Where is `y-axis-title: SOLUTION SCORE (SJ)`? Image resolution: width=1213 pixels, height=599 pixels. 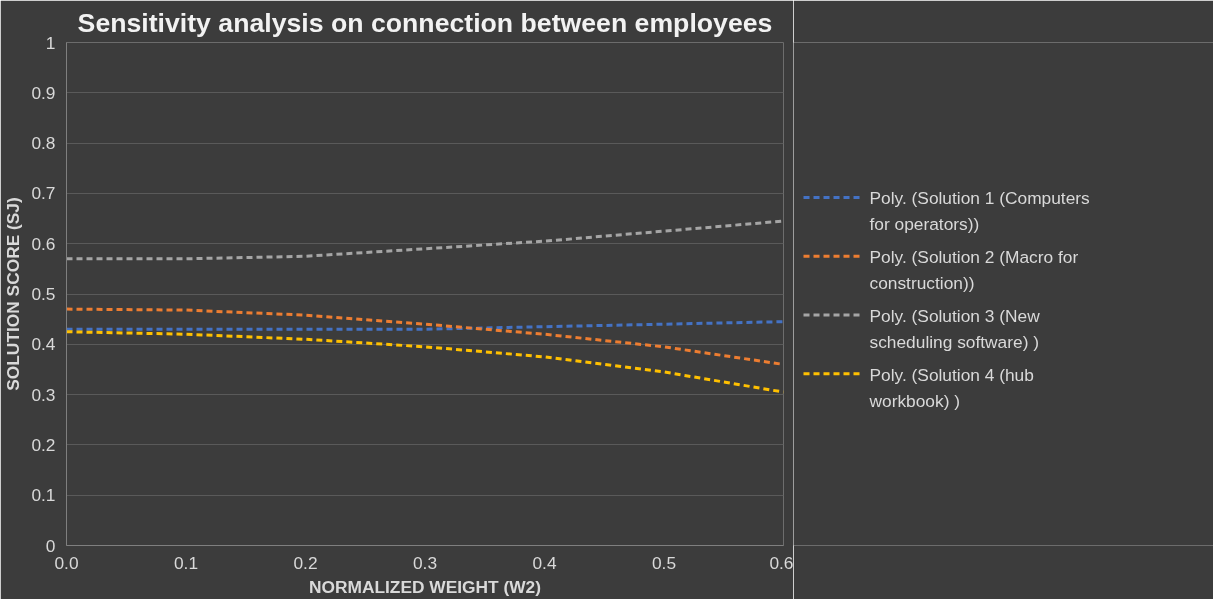
y-axis-title: SOLUTION SCORE (SJ) is located at coordinates (13, 294).